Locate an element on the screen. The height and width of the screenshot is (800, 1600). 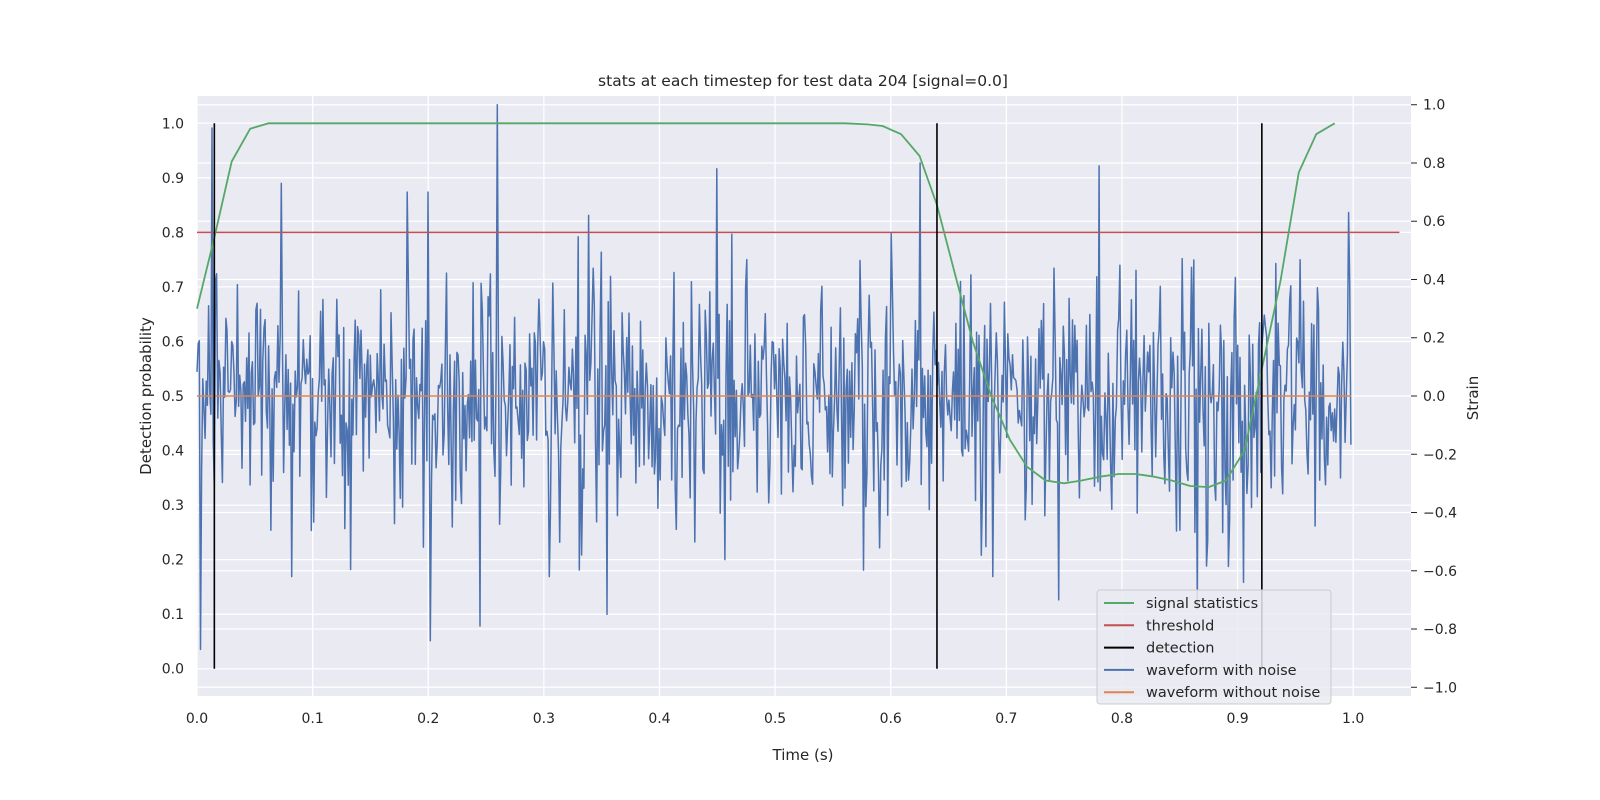
x-tick-label: 0.4 is located at coordinates (659, 719).